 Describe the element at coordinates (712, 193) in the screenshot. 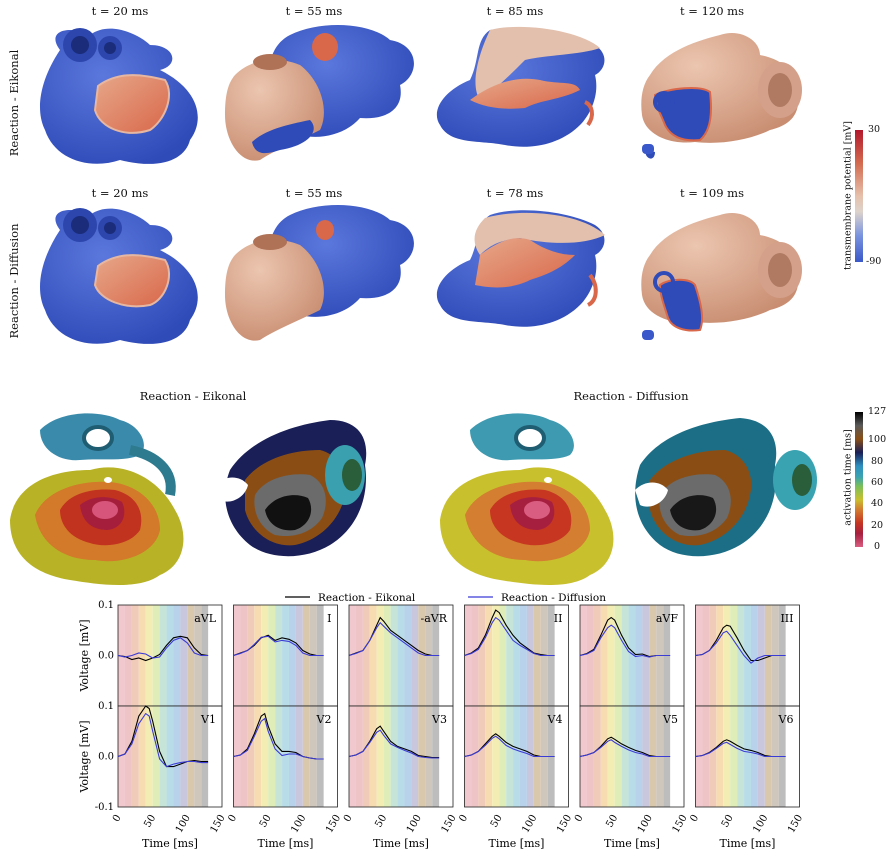

I see `time-label: t = 109 ms` at that location.